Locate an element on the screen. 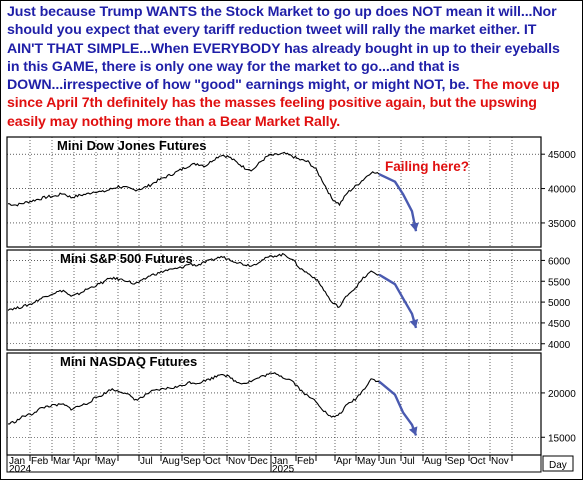 The image size is (583, 480). year-label: 2025 is located at coordinates (283, 469).